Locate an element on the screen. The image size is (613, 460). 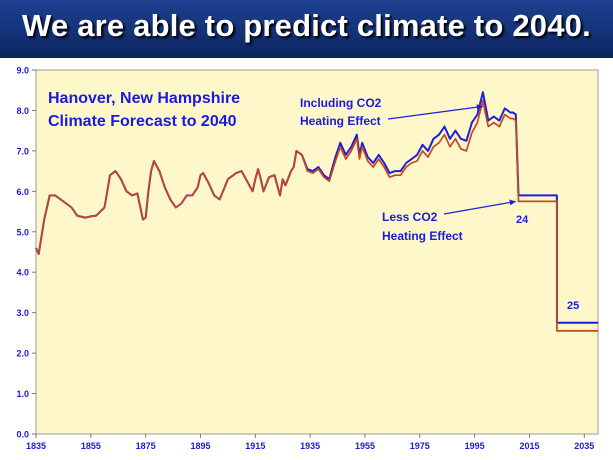
x-tick-label: 1935 is located at coordinates (310, 446).